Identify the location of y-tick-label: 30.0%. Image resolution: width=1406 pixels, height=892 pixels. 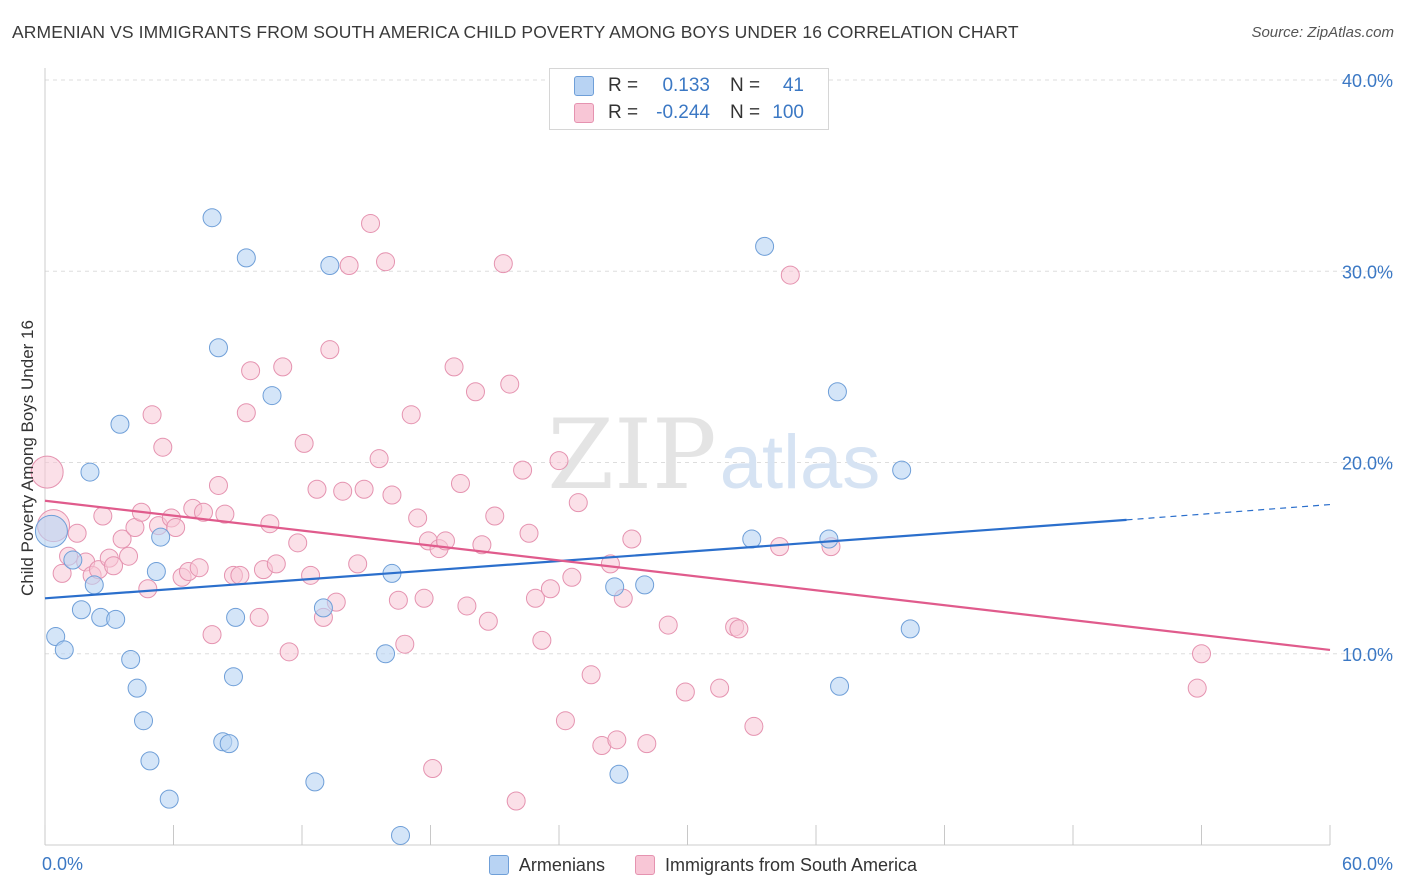
(1367, 272).